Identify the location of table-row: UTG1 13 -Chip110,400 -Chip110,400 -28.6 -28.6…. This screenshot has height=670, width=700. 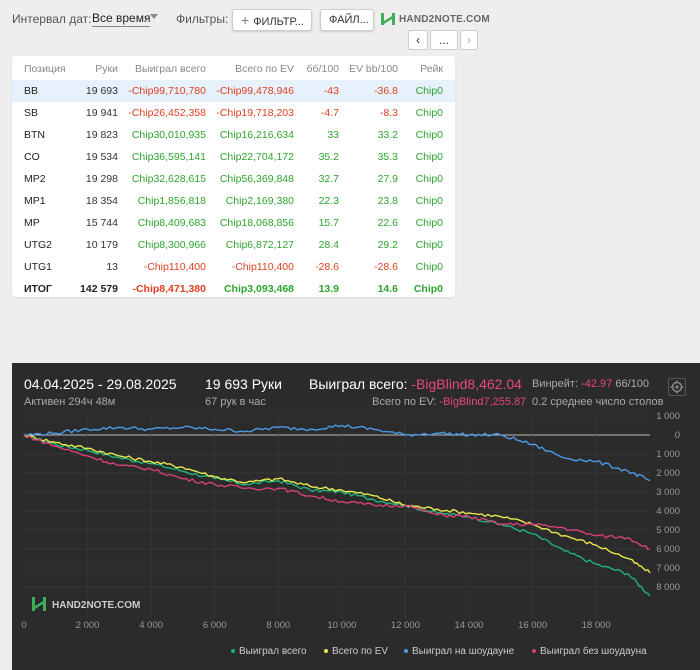
(233, 267).